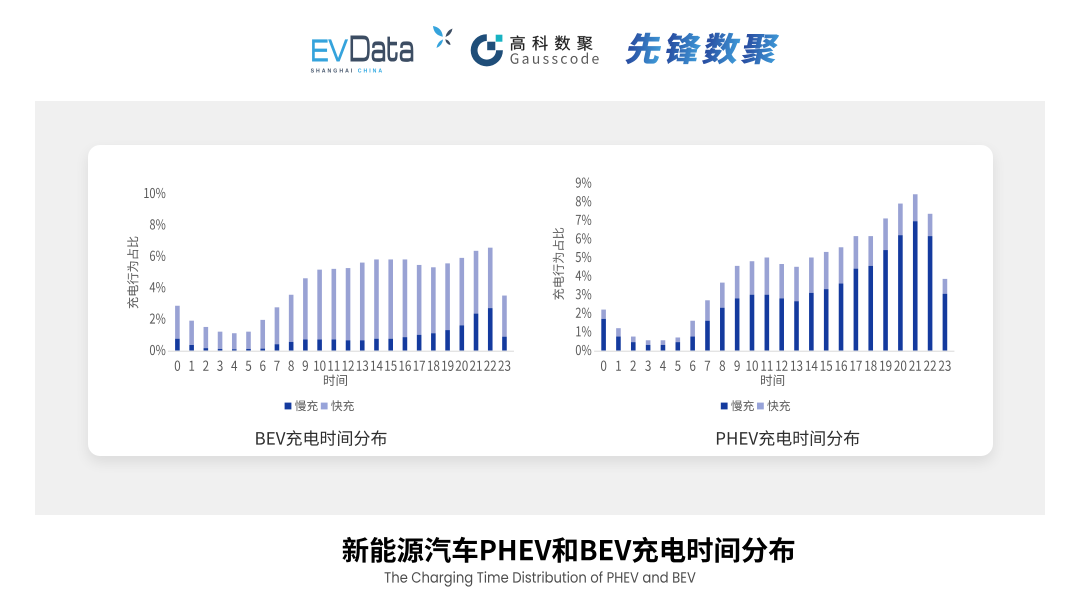 Image resolution: width=1080 pixels, height=608 pixels. What do you see at coordinates (348, 72) in the screenshot?
I see `svg-text: SHANGHAI CHINA` at bounding box center [348, 72].